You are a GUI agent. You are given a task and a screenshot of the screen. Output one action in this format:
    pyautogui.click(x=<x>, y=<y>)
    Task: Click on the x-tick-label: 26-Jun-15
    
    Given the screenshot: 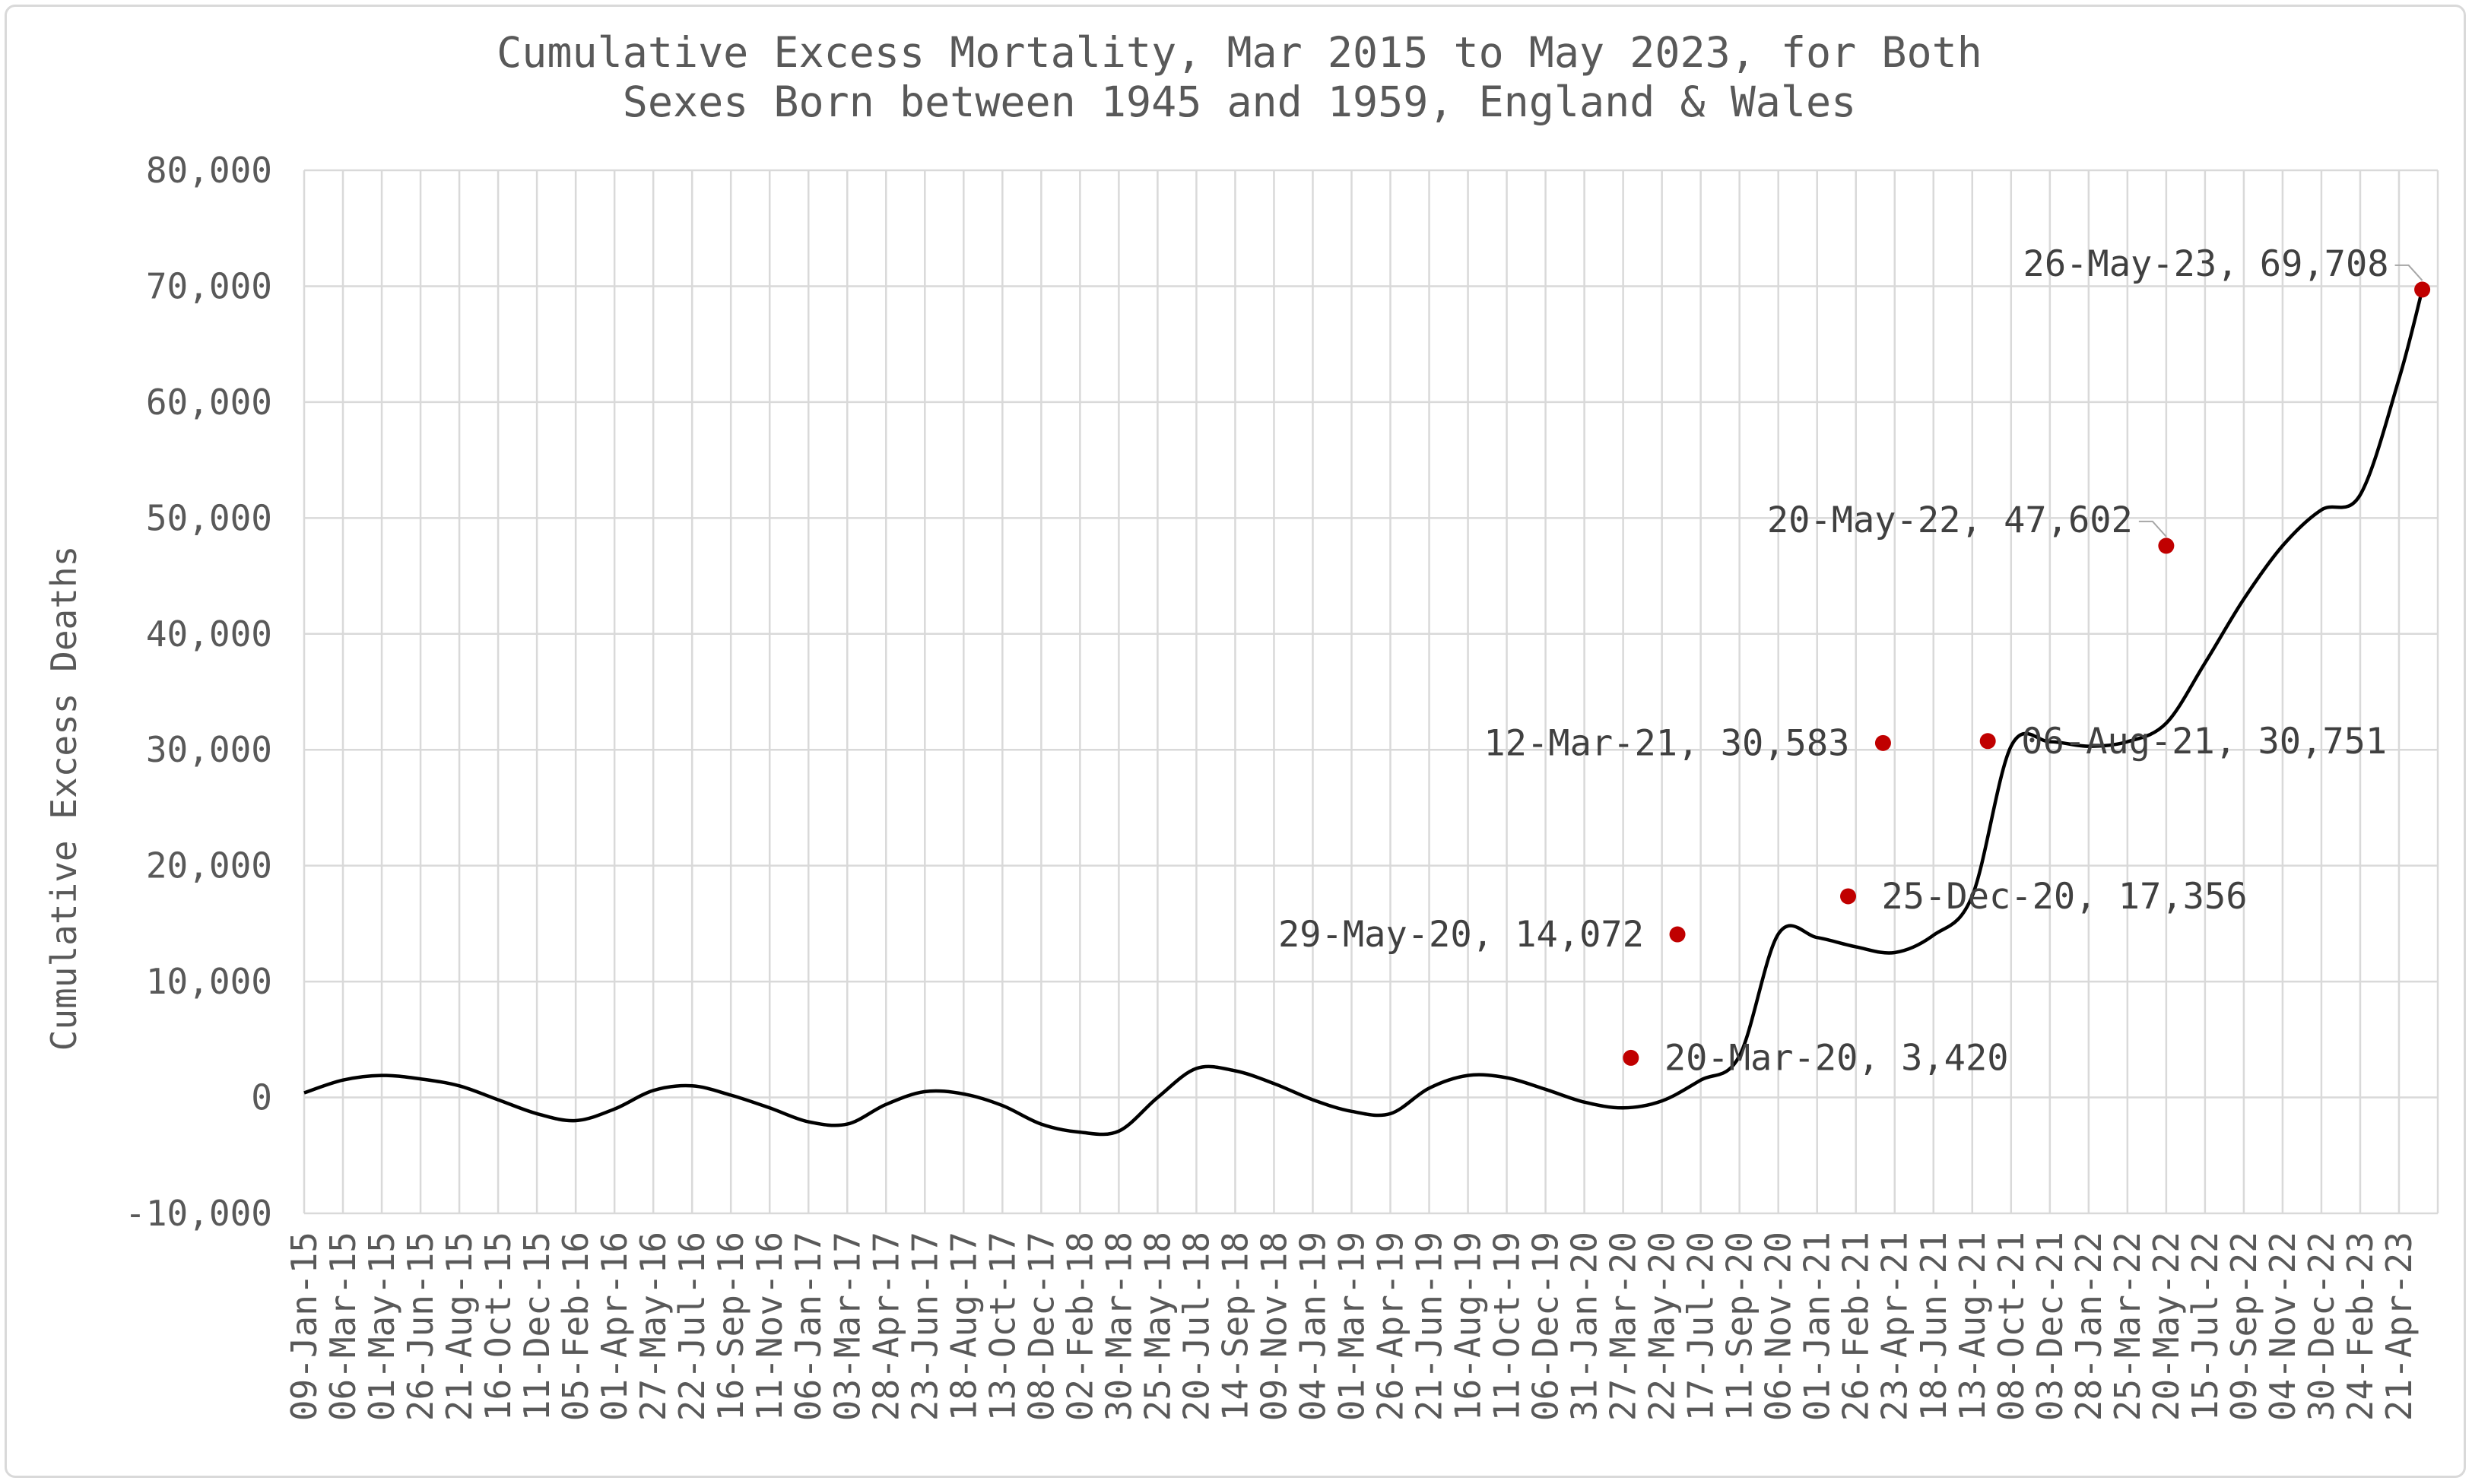 What is the action you would take?
    pyautogui.click(x=420, y=1326)
    